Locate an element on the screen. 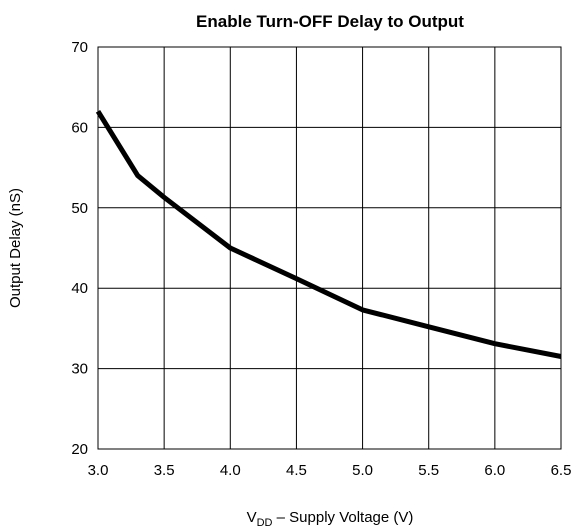  y-axis-label: Output Delay (nS) is located at coordinates (15, 248).